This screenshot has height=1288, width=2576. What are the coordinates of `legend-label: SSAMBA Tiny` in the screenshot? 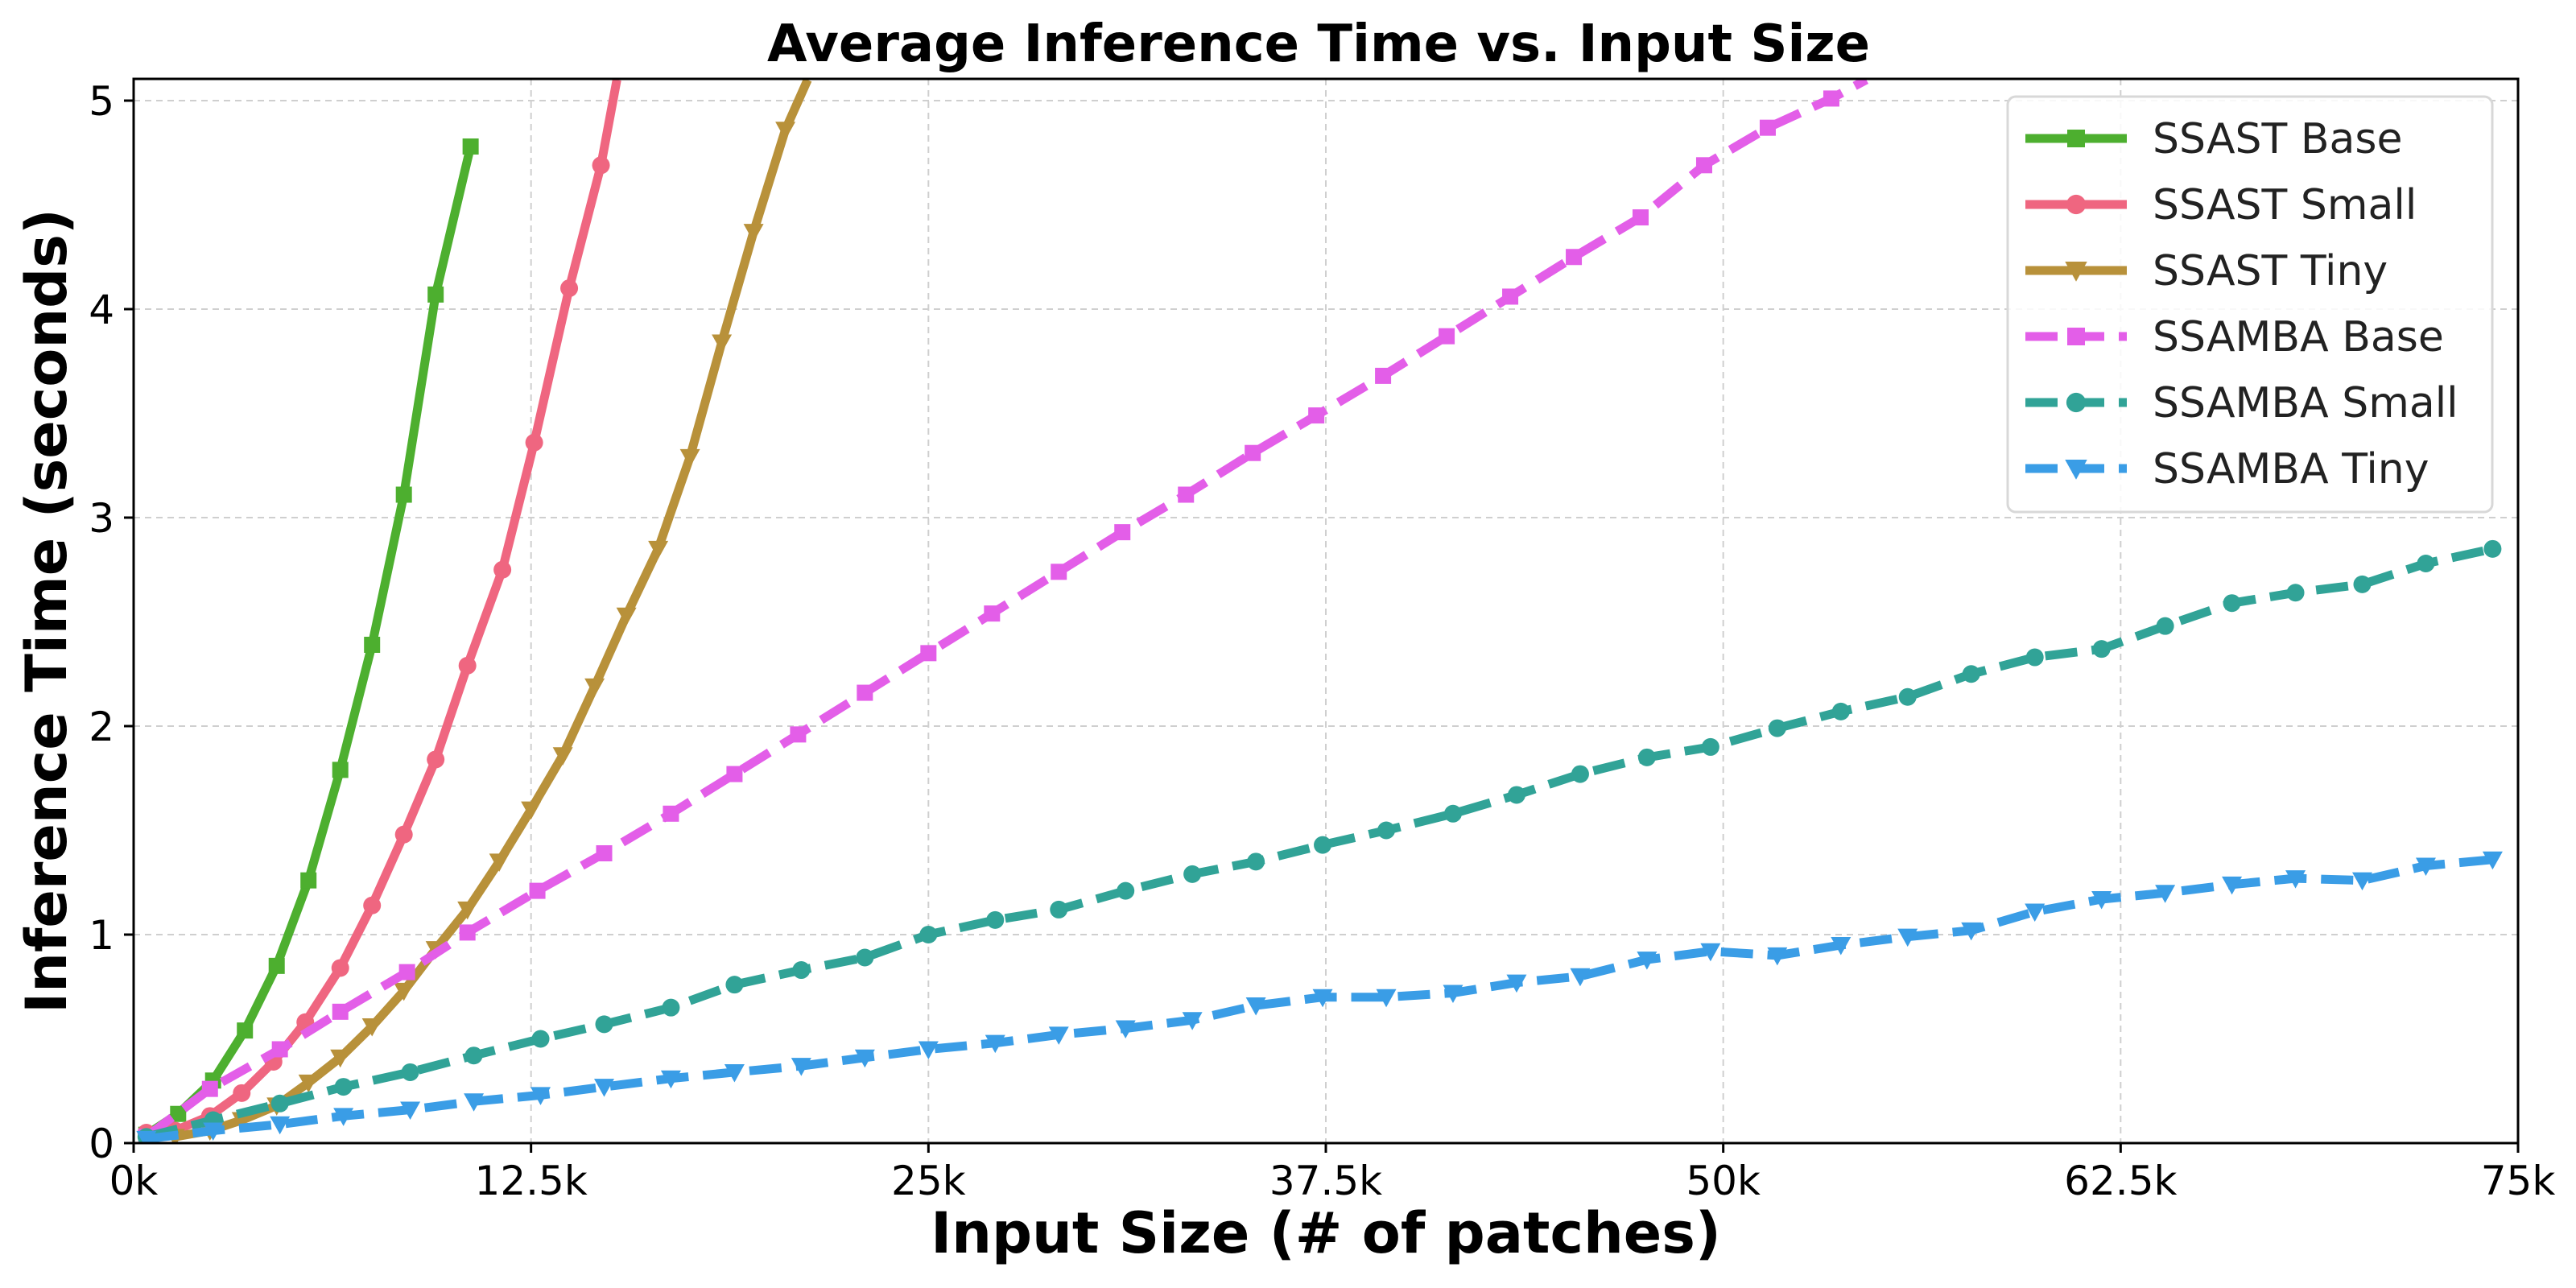 It's located at (2291, 469).